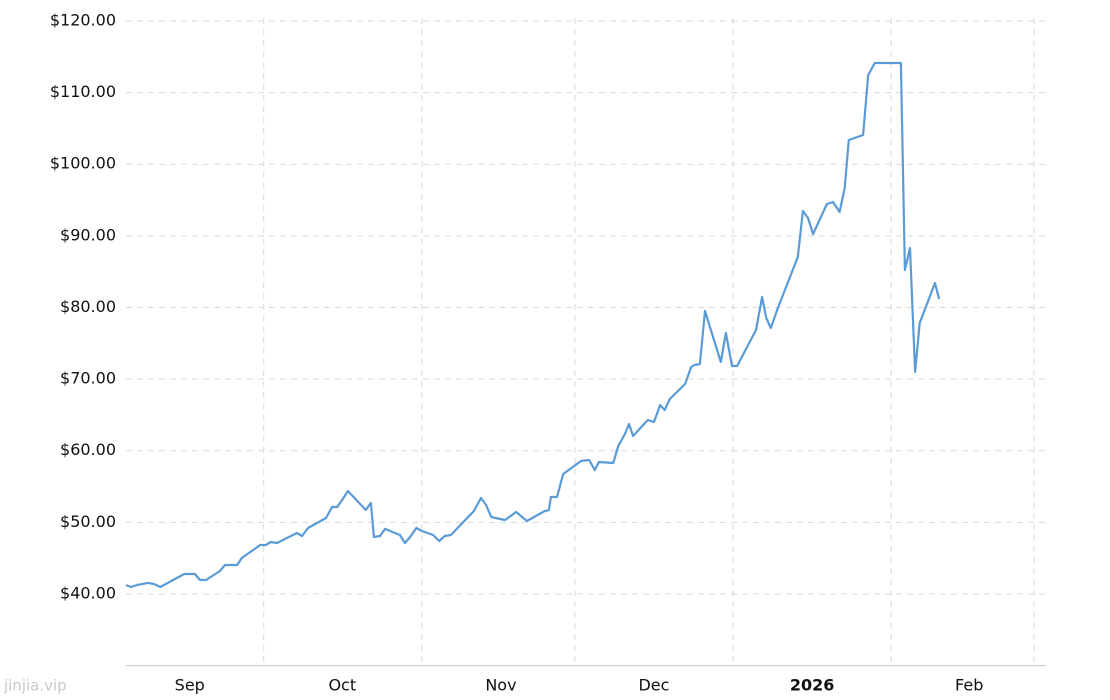 The height and width of the screenshot is (700, 1110). I want to click on x-tick-label: Nov, so click(500, 685).